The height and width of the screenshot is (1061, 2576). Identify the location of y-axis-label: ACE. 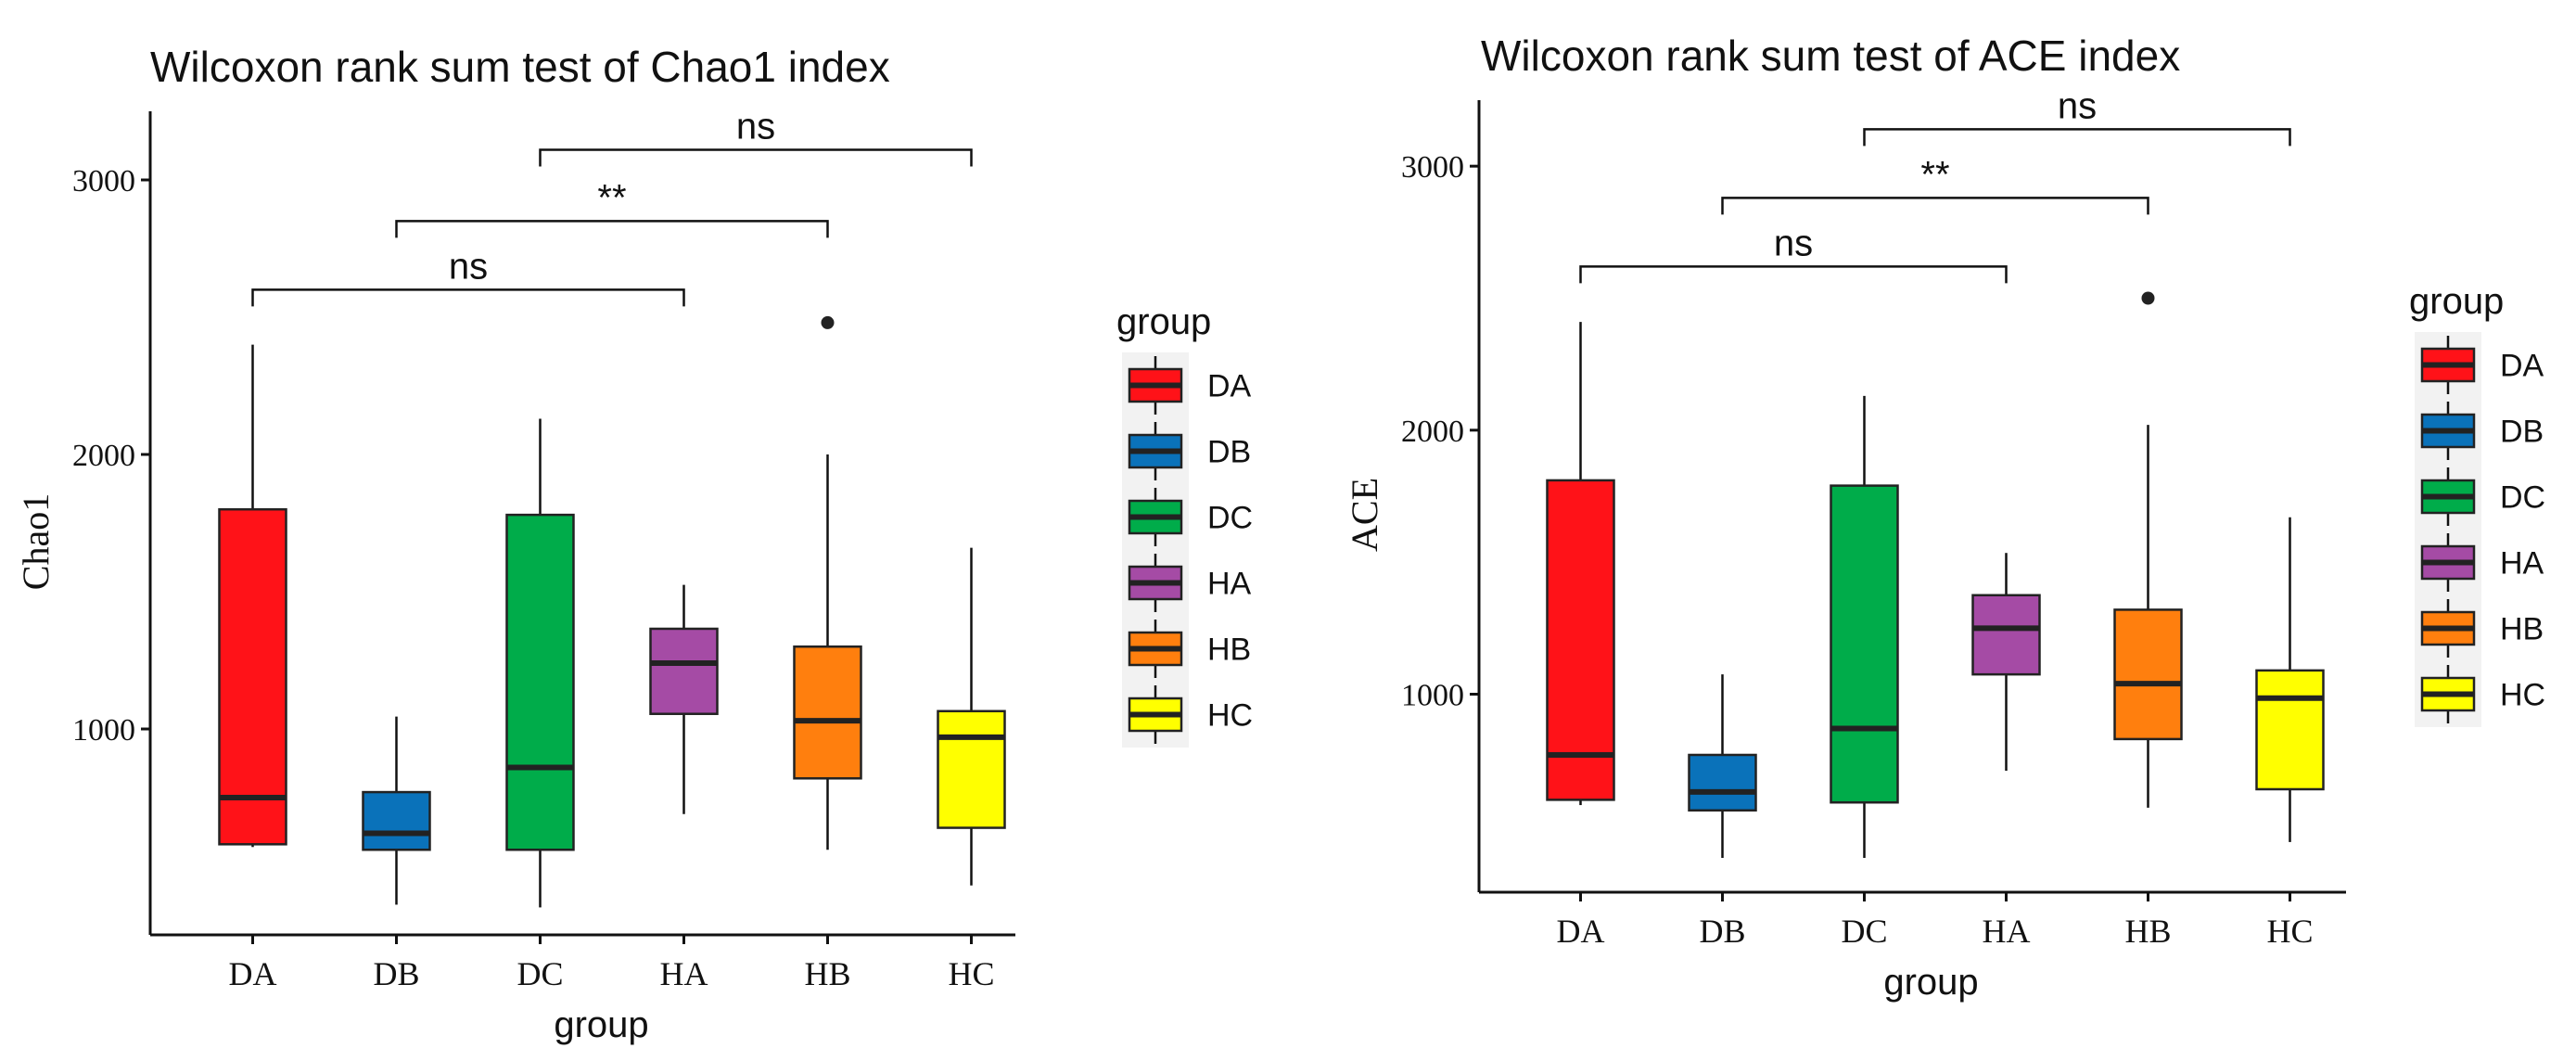
(1364, 515).